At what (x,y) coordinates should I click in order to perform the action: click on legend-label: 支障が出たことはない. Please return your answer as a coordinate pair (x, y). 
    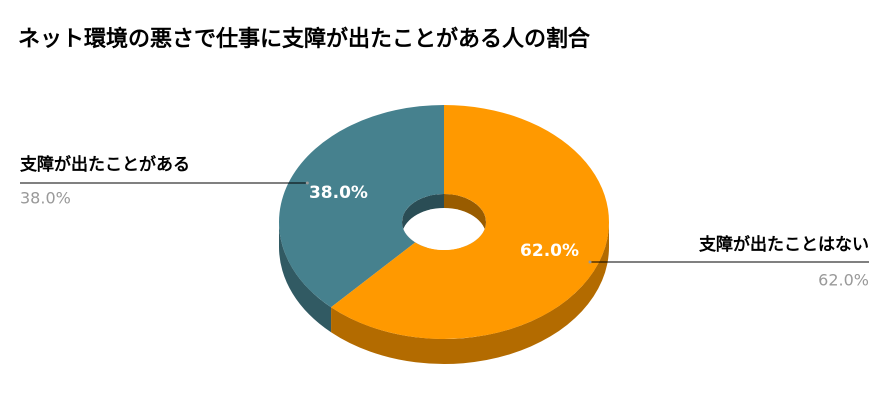
    Looking at the image, I should click on (784, 244).